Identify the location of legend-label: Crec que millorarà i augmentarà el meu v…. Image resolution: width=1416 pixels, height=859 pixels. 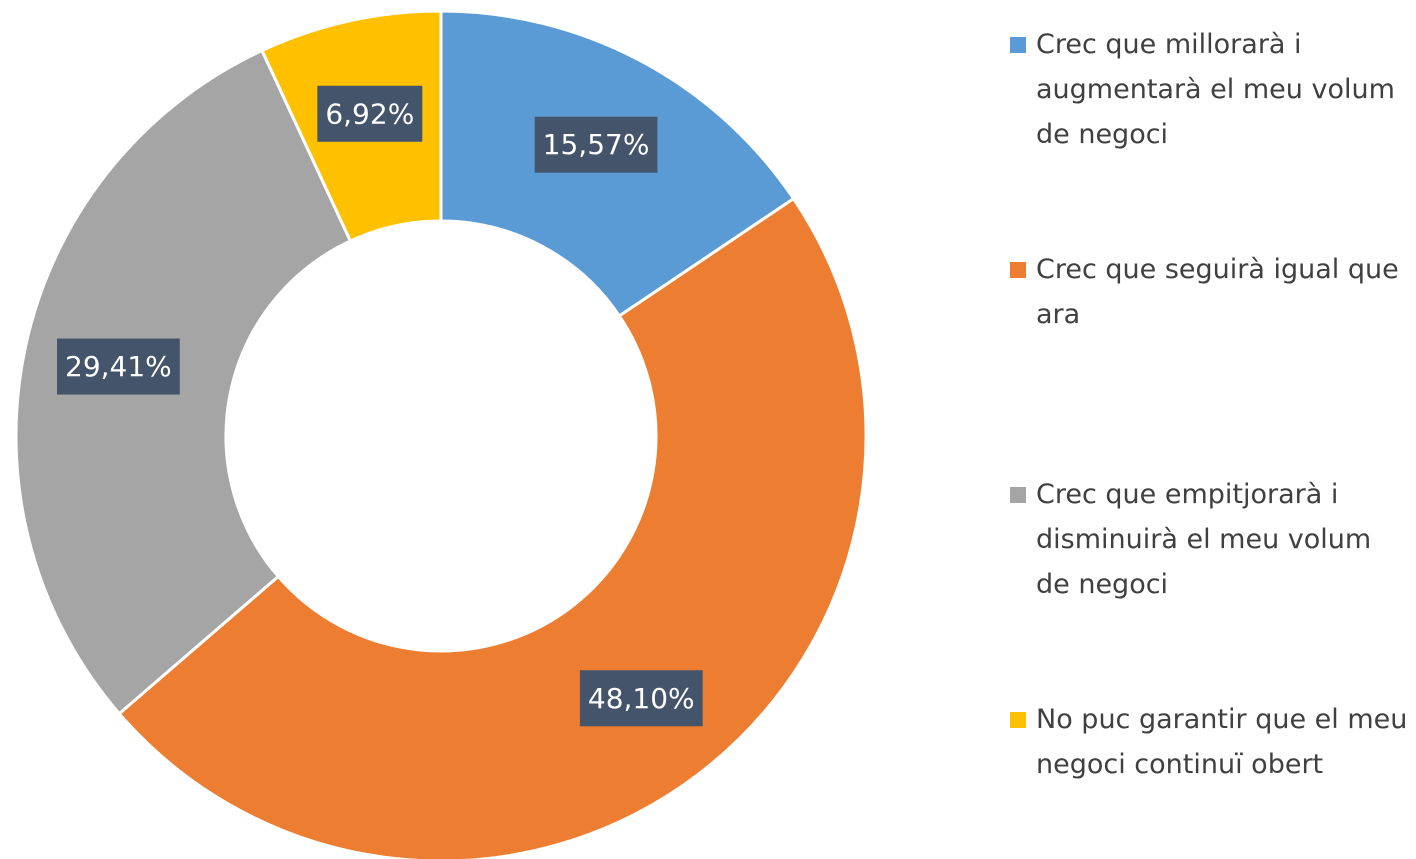
(1215, 89).